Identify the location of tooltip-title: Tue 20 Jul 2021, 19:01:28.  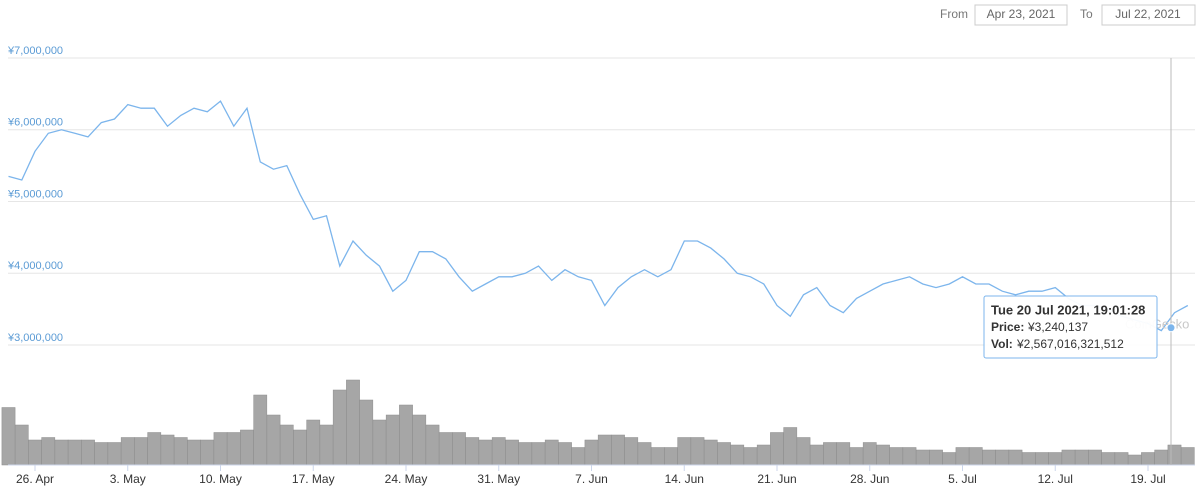
(1068, 309).